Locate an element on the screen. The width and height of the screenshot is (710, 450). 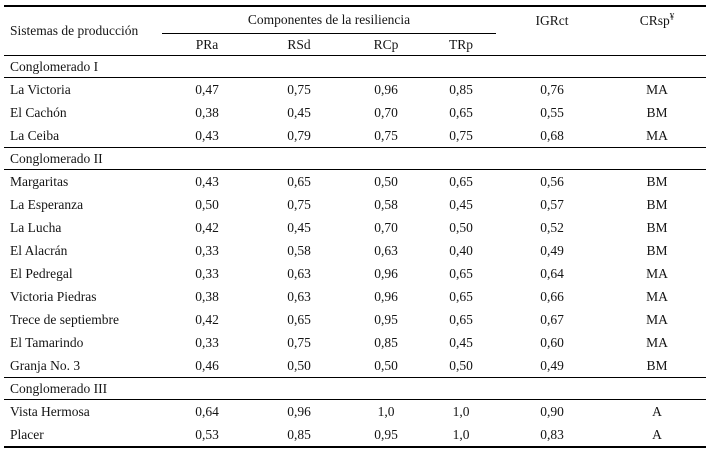
section-header-row: Conglomerado II is located at coordinates (355, 158).